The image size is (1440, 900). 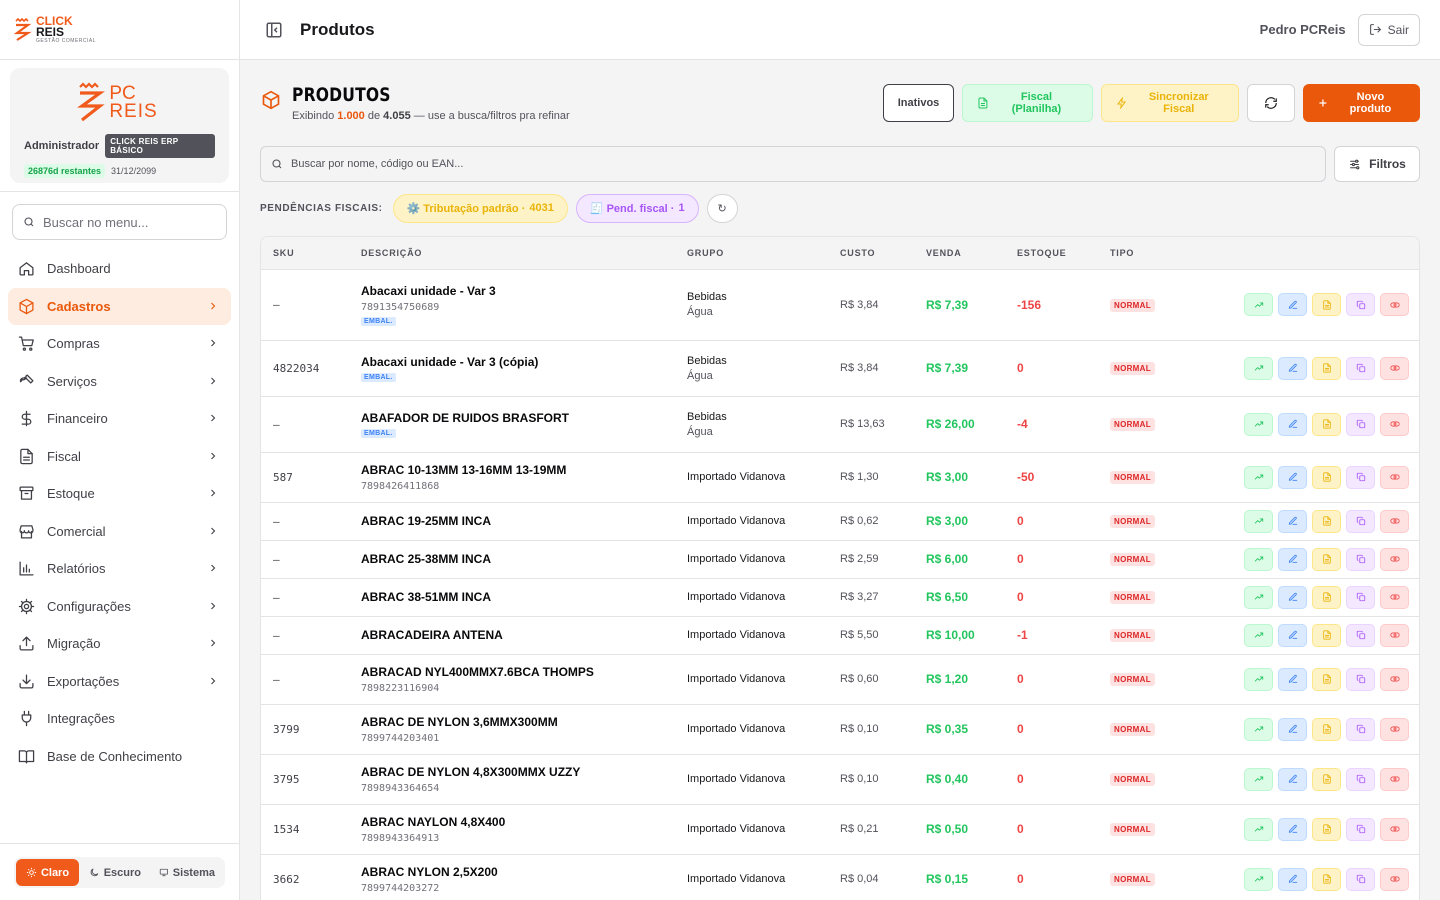 I want to click on pending-refresh-button: ↻, so click(x=722, y=208).